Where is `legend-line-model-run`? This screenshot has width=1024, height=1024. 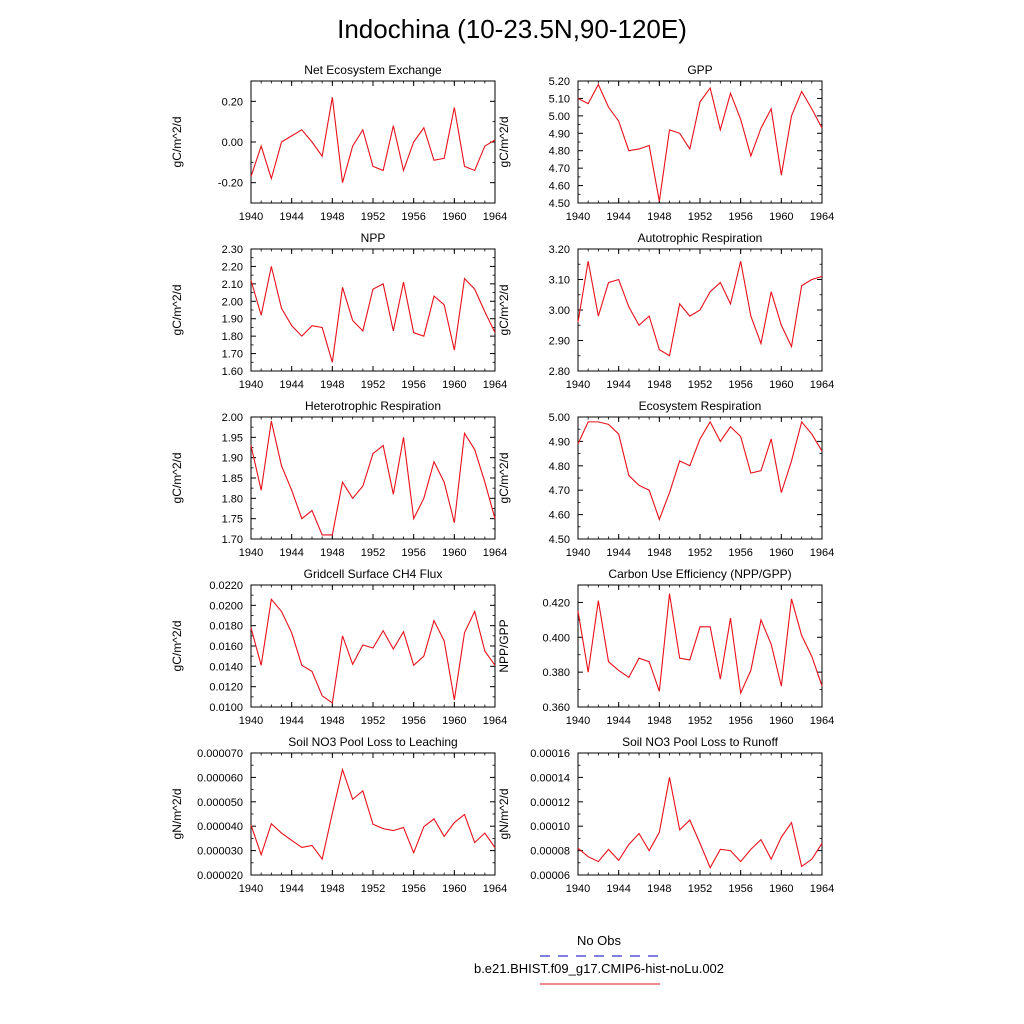 legend-line-model-run is located at coordinates (600, 984).